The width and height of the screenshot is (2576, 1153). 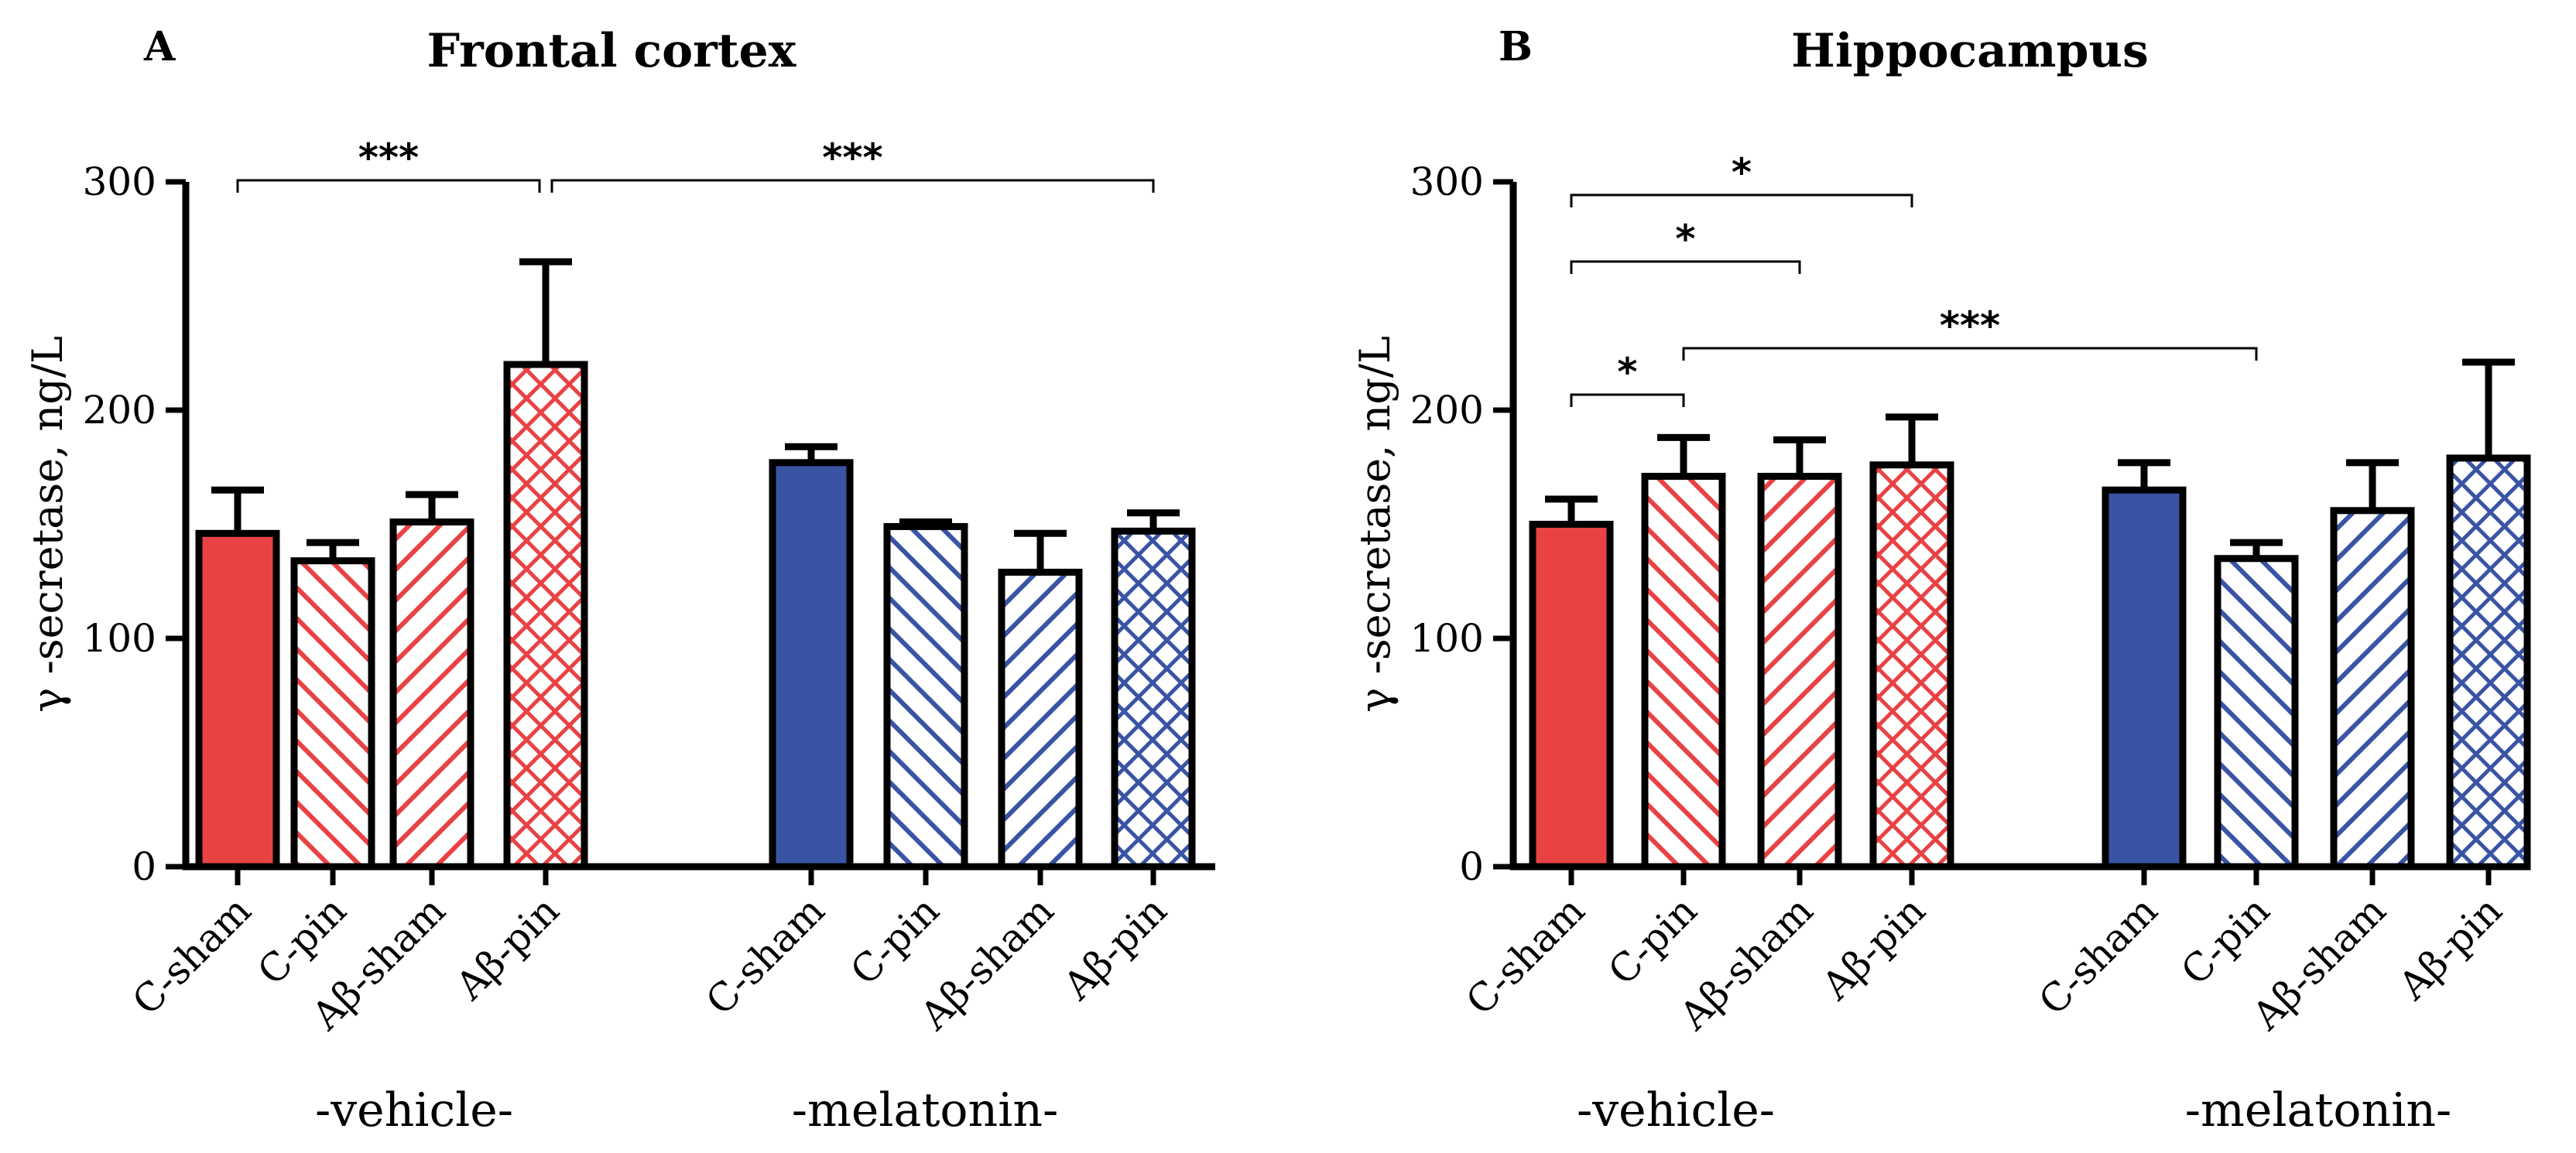 I want to click on panel-letter: A, so click(x=159, y=46).